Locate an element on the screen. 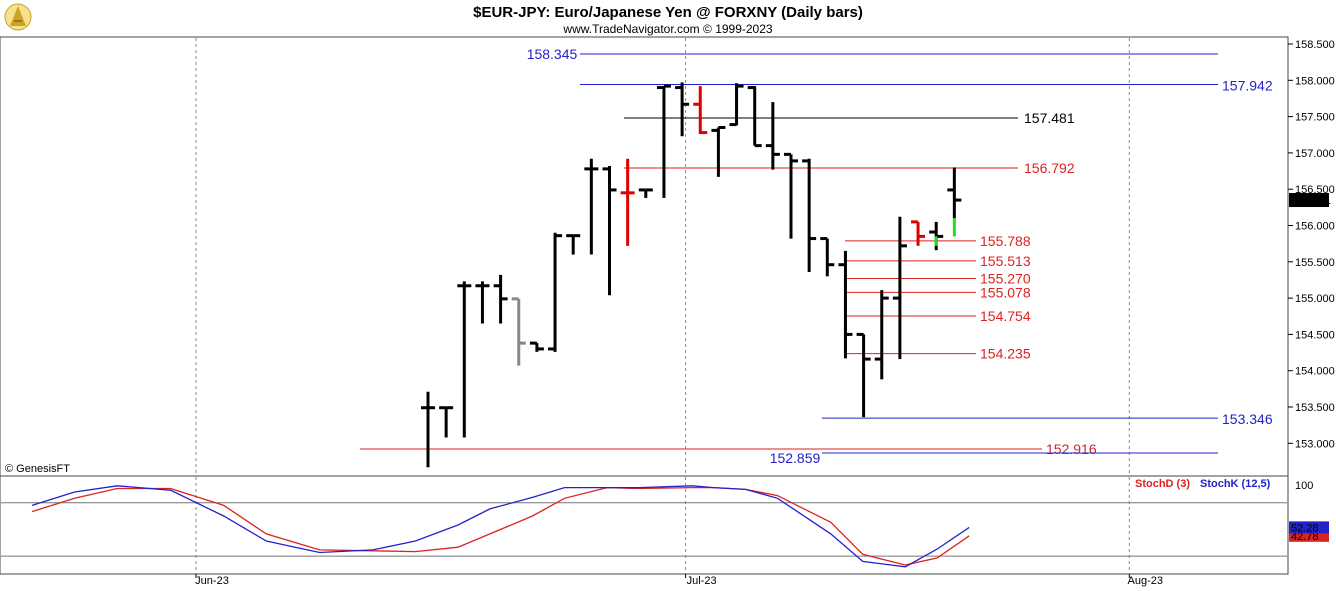 The image size is (1336, 591). level-label: 157.481 is located at coordinates (1049, 118).